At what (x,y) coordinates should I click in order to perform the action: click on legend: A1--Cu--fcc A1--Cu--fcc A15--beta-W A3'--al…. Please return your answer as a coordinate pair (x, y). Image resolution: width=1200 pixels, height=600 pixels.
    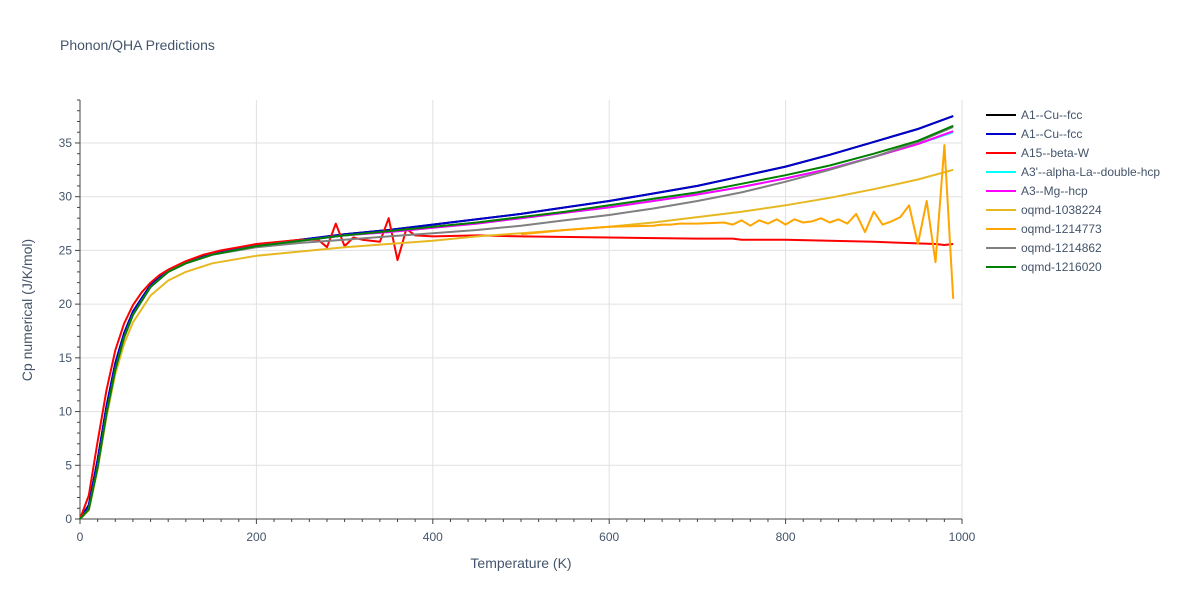
    Looking at the image, I should click on (1073, 191).